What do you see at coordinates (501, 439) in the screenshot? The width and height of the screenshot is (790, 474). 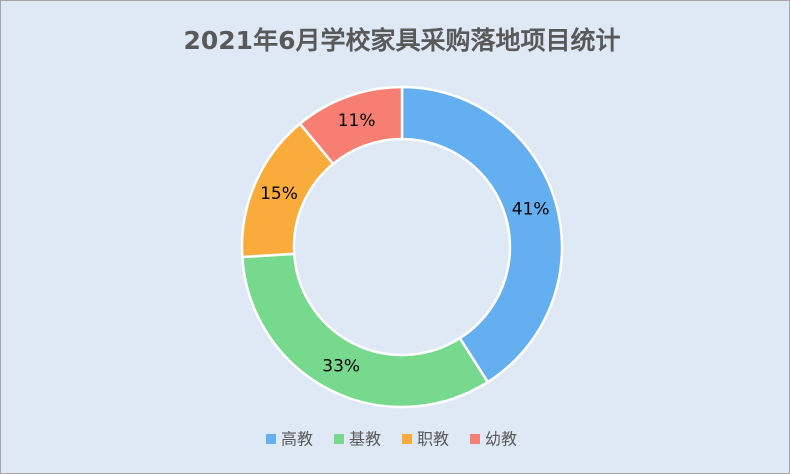 I see `legend-label: 幼教` at bounding box center [501, 439].